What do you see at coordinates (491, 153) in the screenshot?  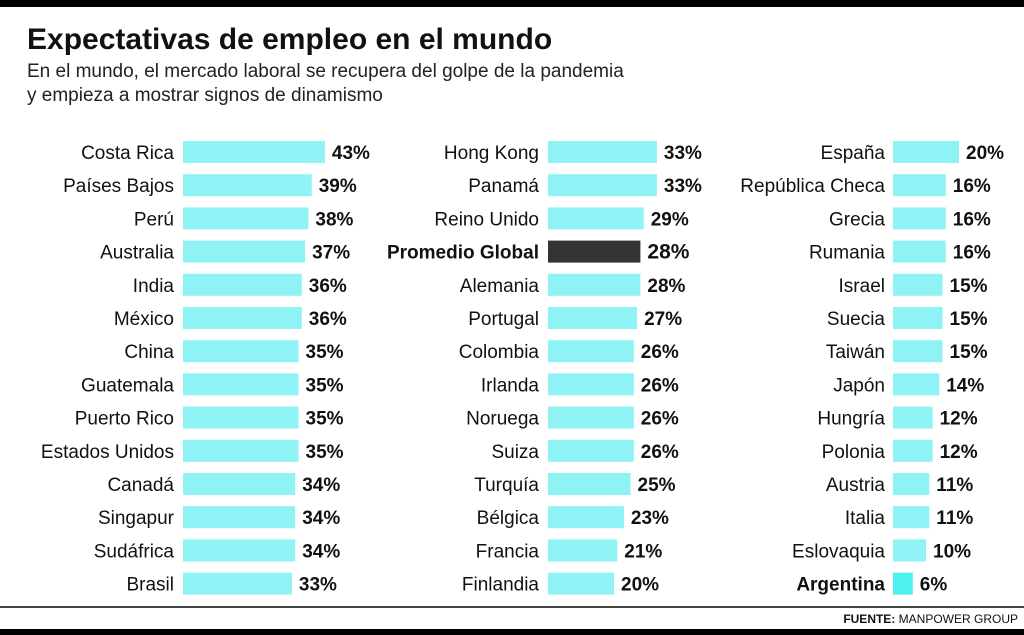 I see `category-label-hong-kong: Hong Kong` at bounding box center [491, 153].